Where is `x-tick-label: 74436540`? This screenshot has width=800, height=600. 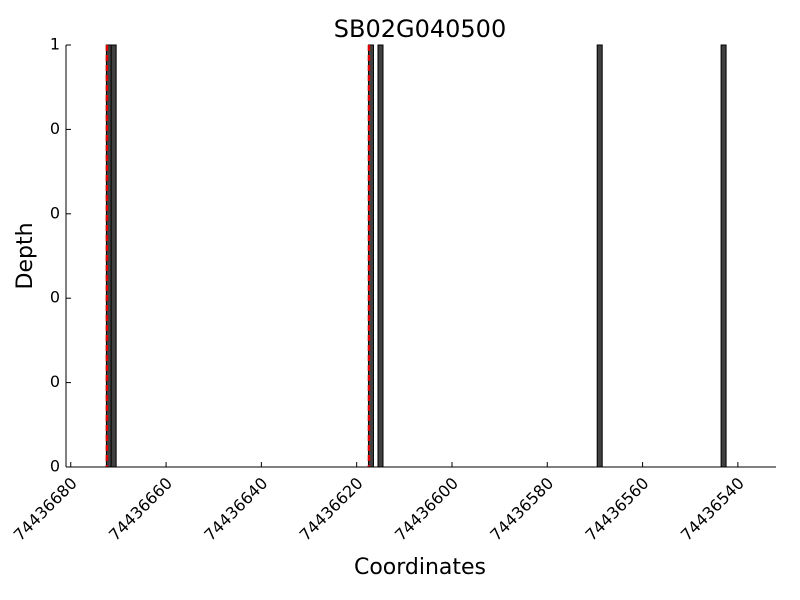
x-tick-label: 74436540 is located at coordinates (712, 509).